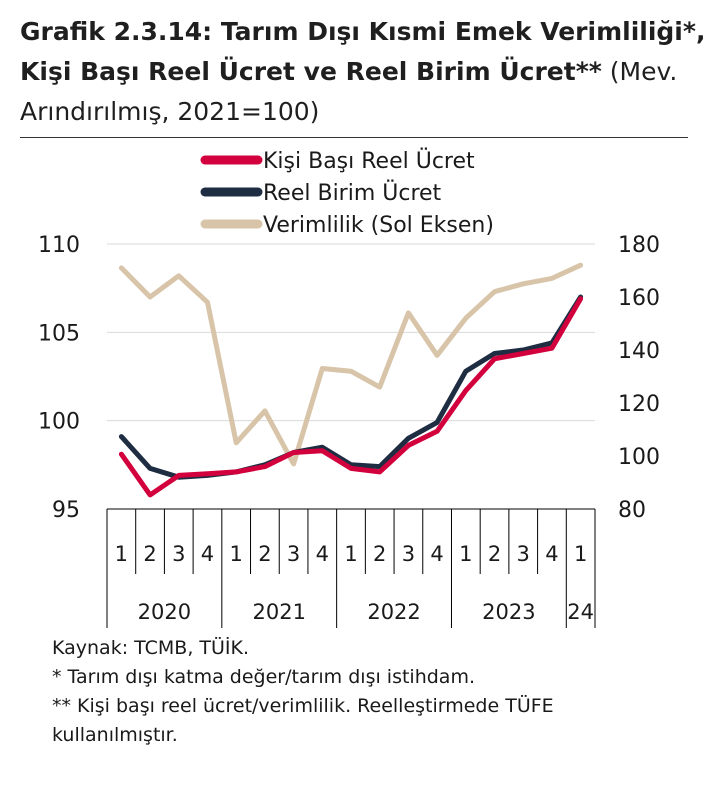 This screenshot has width=728, height=794. Describe the element at coordinates (369, 161) in the screenshot. I see `legend-label: Kişi Başı Reel Ücret` at that location.